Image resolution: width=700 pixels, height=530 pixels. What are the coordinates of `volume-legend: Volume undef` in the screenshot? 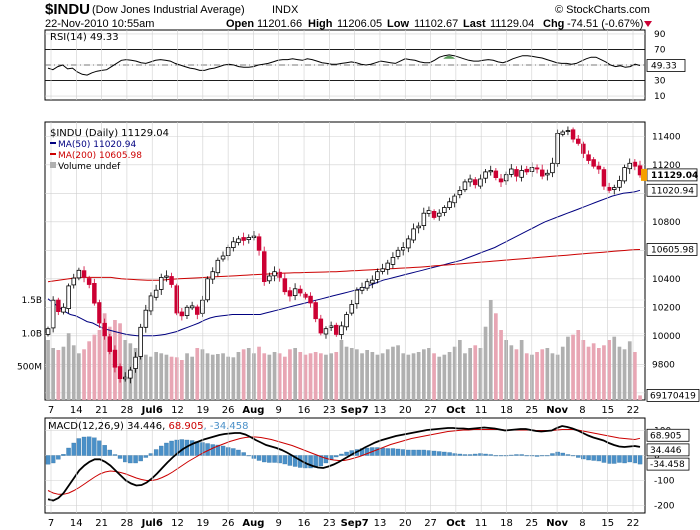 It's located at (89, 167).